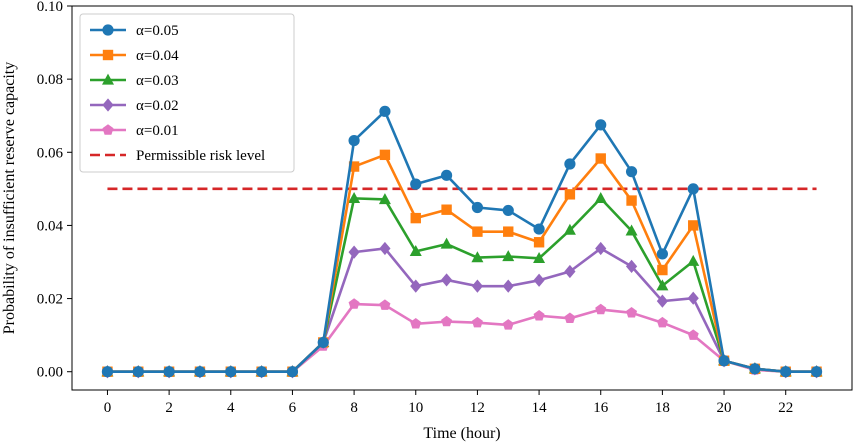  Describe the element at coordinates (134, 56) in the screenshot. I see `legend-item: α=0.04` at that location.